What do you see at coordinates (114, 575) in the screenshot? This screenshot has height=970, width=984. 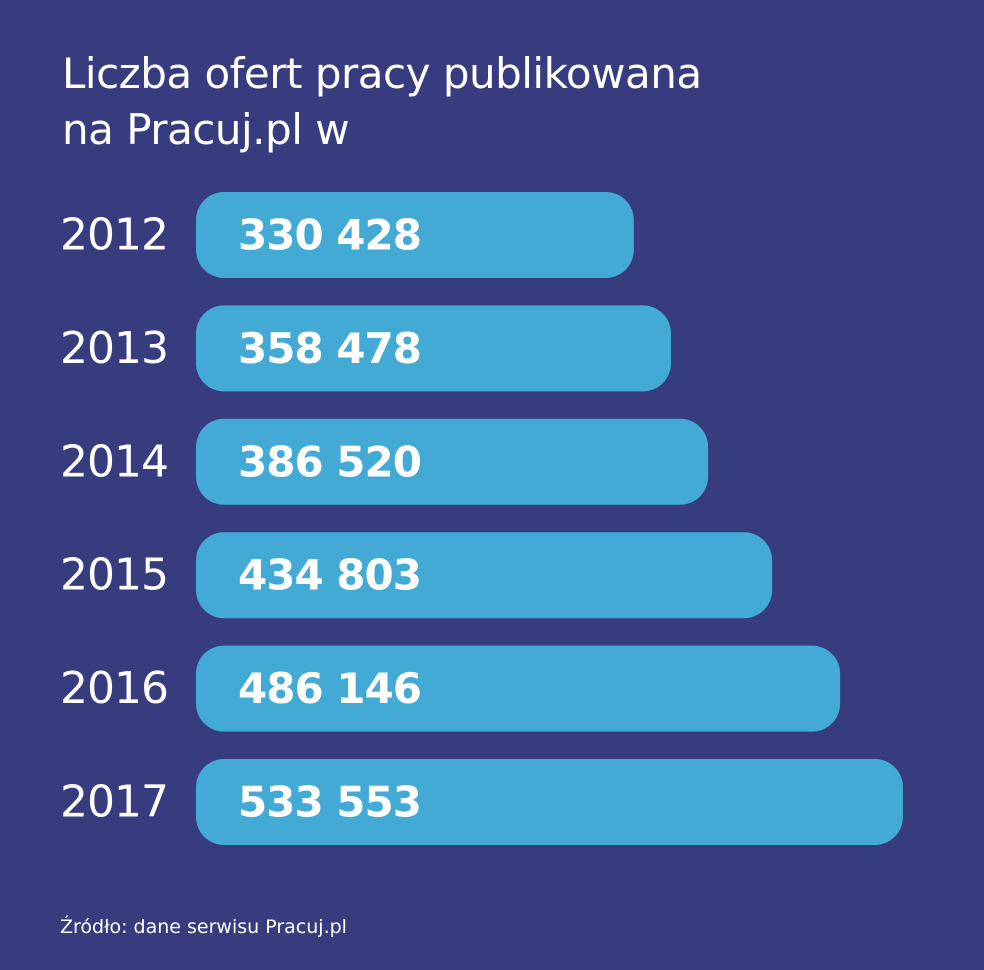 I see `category-label-2015: 2015` at bounding box center [114, 575].